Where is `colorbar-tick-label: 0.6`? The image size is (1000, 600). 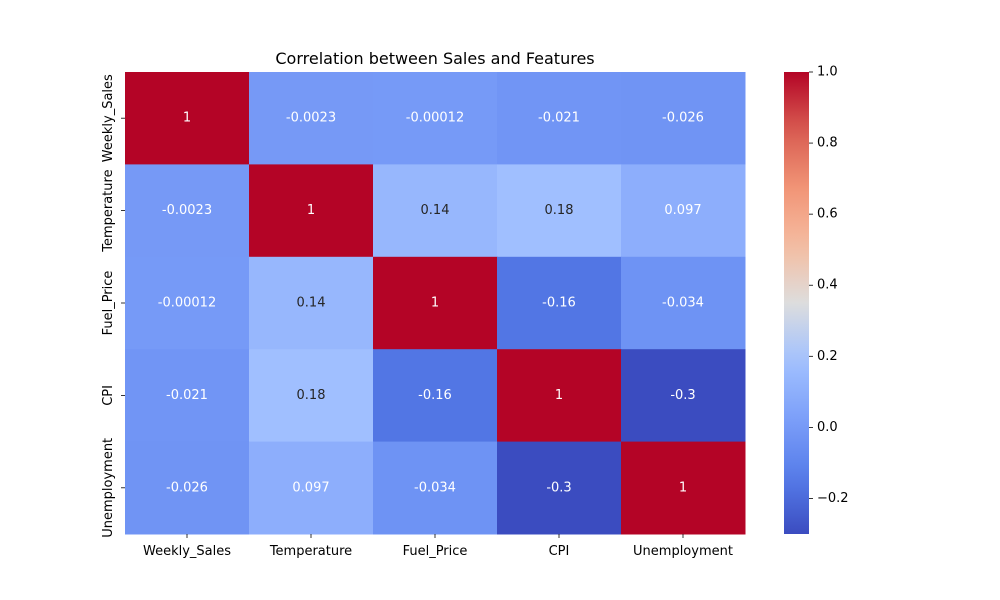 colorbar-tick-label: 0.6 is located at coordinates (827, 214).